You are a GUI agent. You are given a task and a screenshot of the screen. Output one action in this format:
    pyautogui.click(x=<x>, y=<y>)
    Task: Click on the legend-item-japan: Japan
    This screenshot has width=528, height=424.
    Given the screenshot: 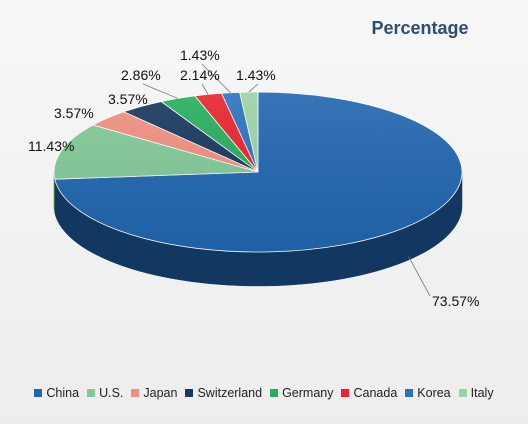 What is the action you would take?
    pyautogui.click(x=154, y=393)
    